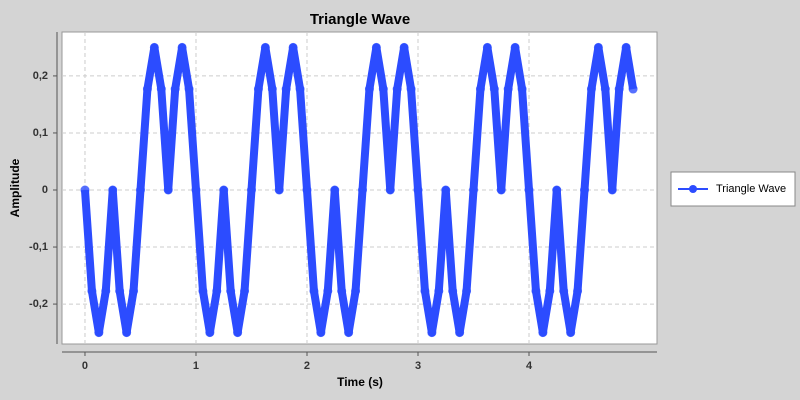 The width and height of the screenshot is (800, 400). What do you see at coordinates (196, 366) in the screenshot?
I see `x-tick-label: 1` at bounding box center [196, 366].